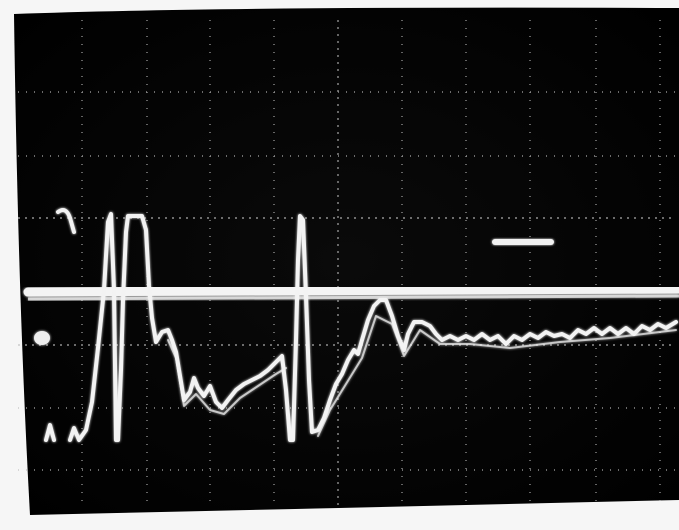  Describe the element at coordinates (523, 242) in the screenshot. I see `trace-marker` at that location.